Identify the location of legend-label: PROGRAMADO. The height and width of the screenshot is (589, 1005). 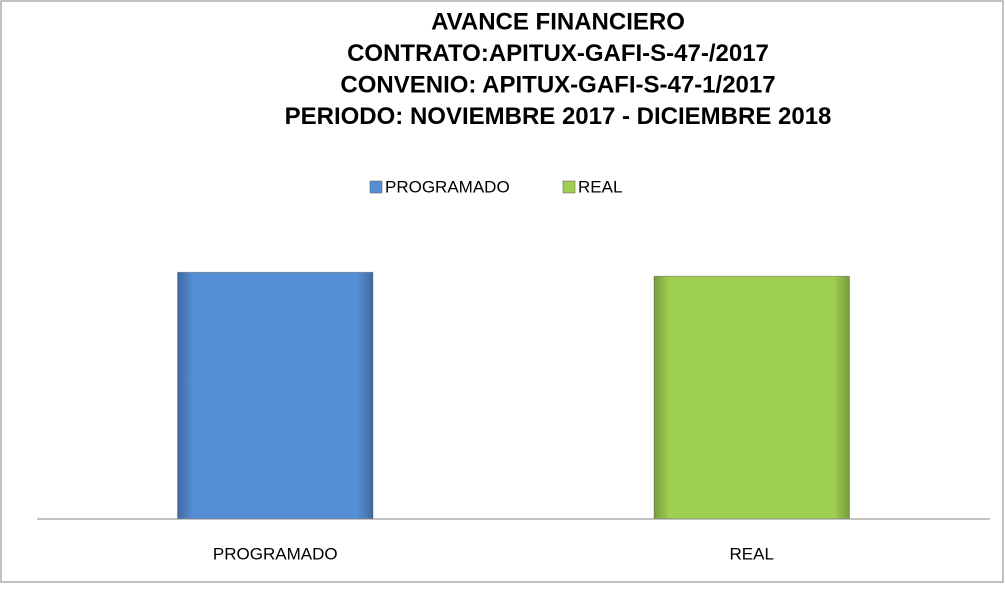
(447, 186).